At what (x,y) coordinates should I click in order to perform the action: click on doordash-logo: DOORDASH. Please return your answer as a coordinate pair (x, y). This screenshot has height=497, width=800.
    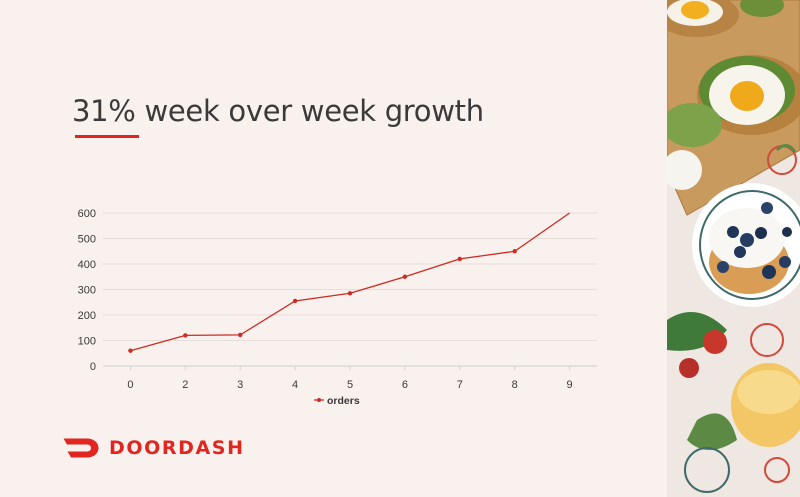
    Looking at the image, I should click on (154, 448).